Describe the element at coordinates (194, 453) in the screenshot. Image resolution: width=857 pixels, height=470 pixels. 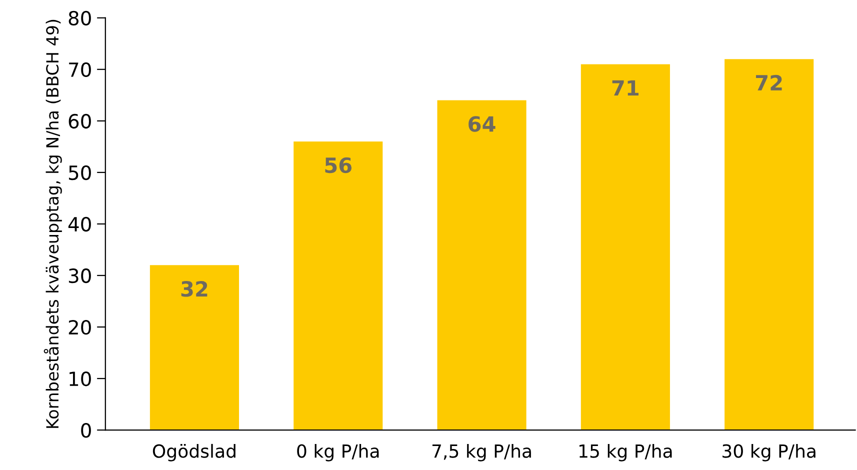
I see `x-tick-label: Ogödslad` at that location.